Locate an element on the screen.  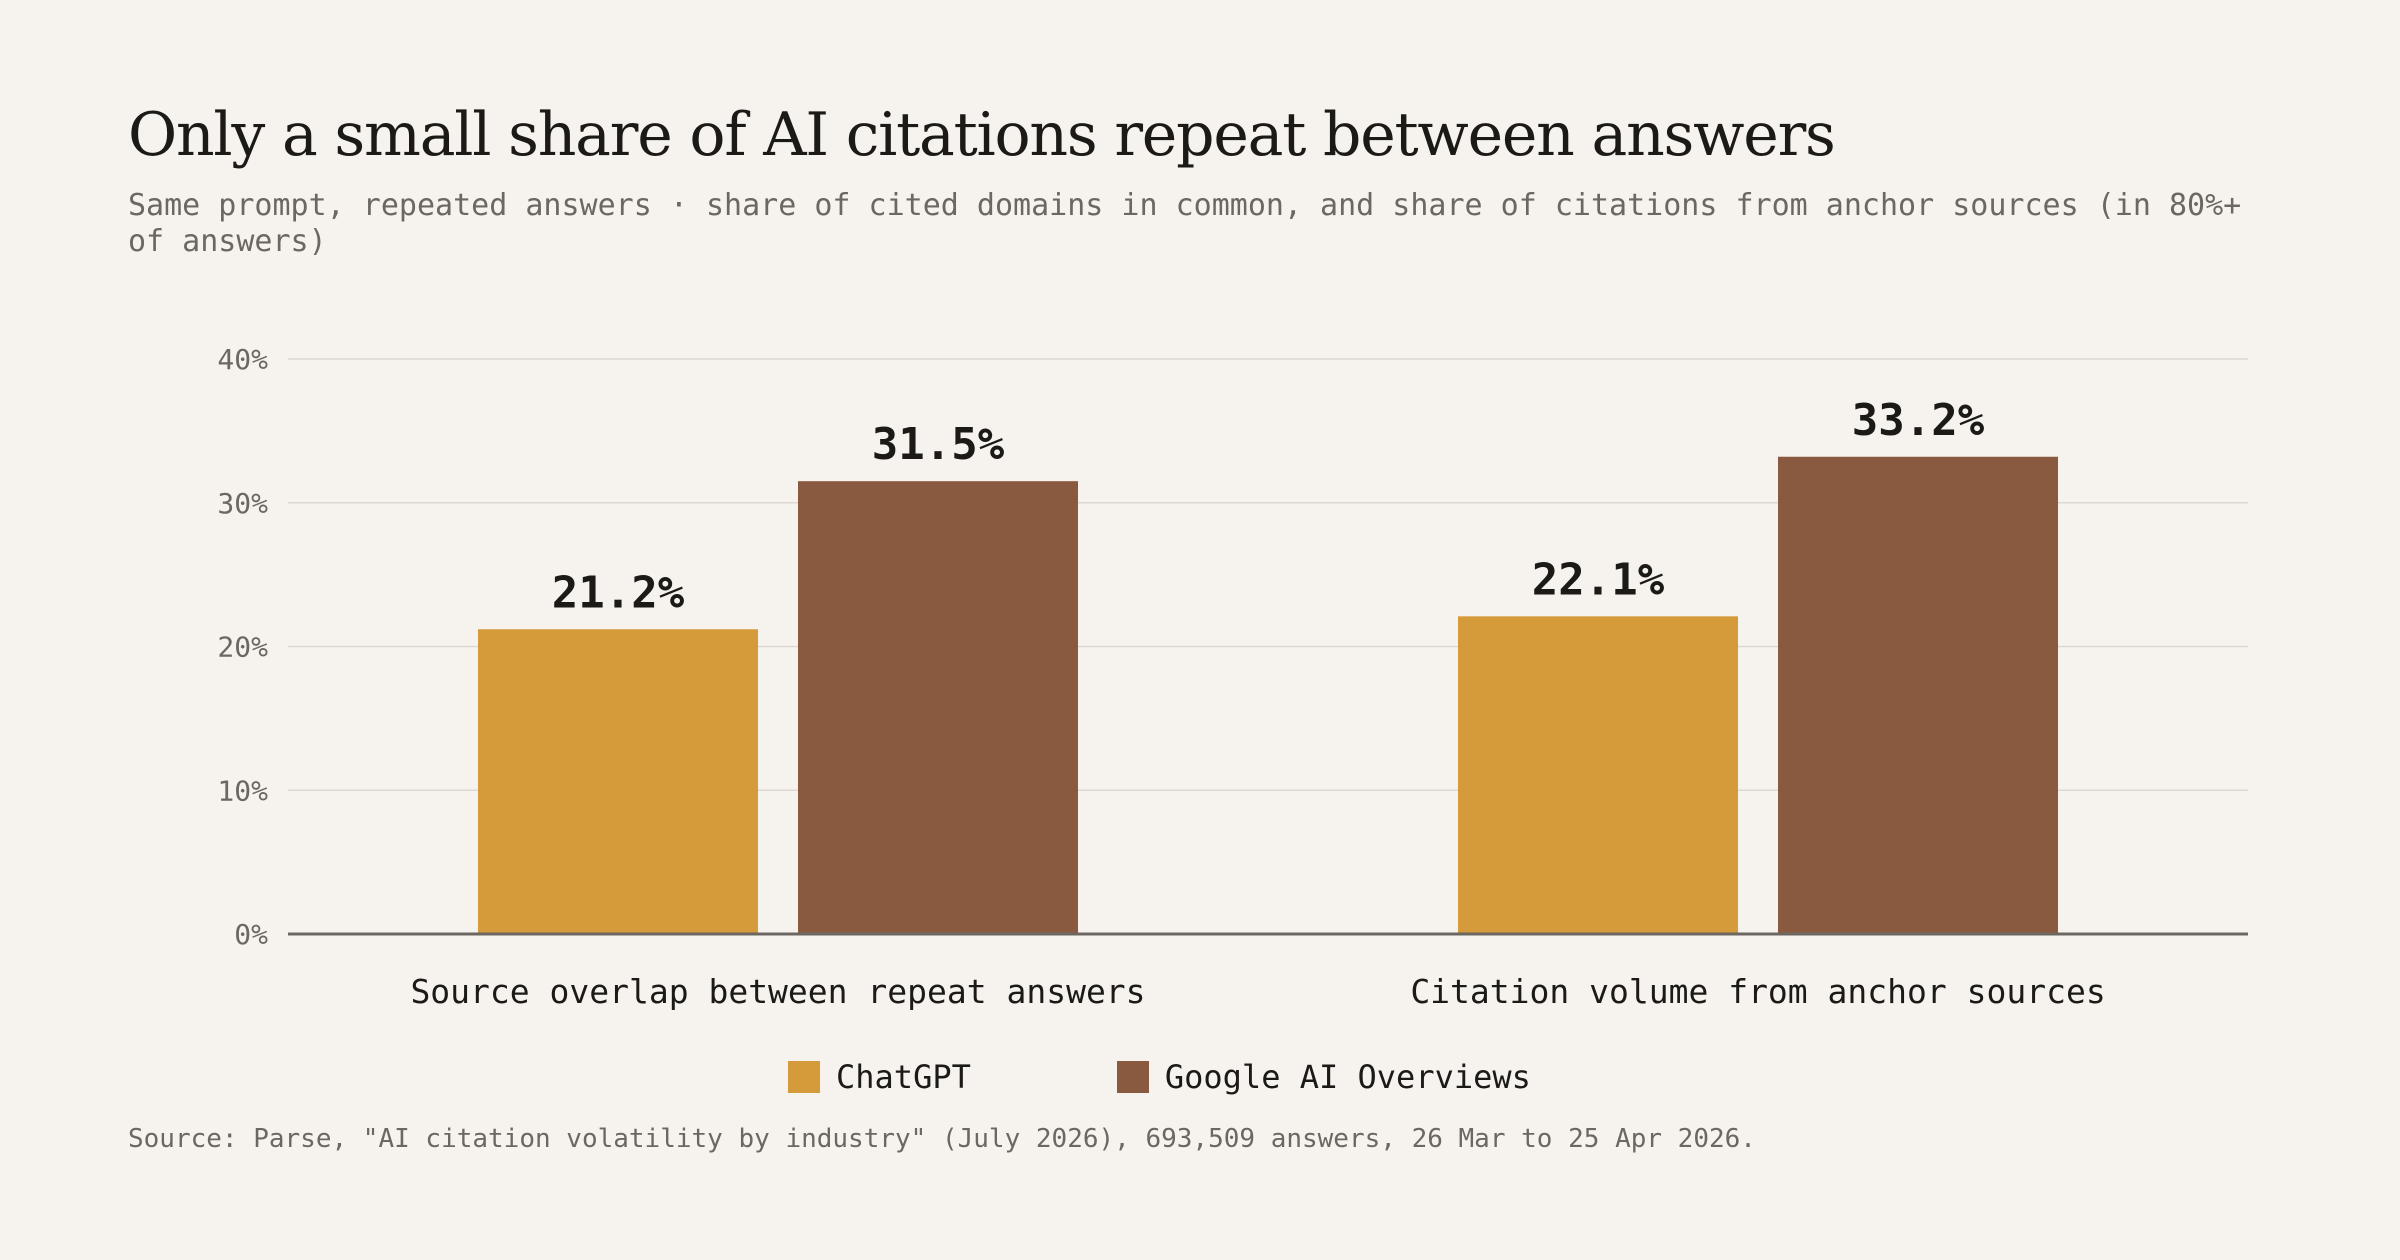
legend-swatch-chatgpt is located at coordinates (804, 1077).